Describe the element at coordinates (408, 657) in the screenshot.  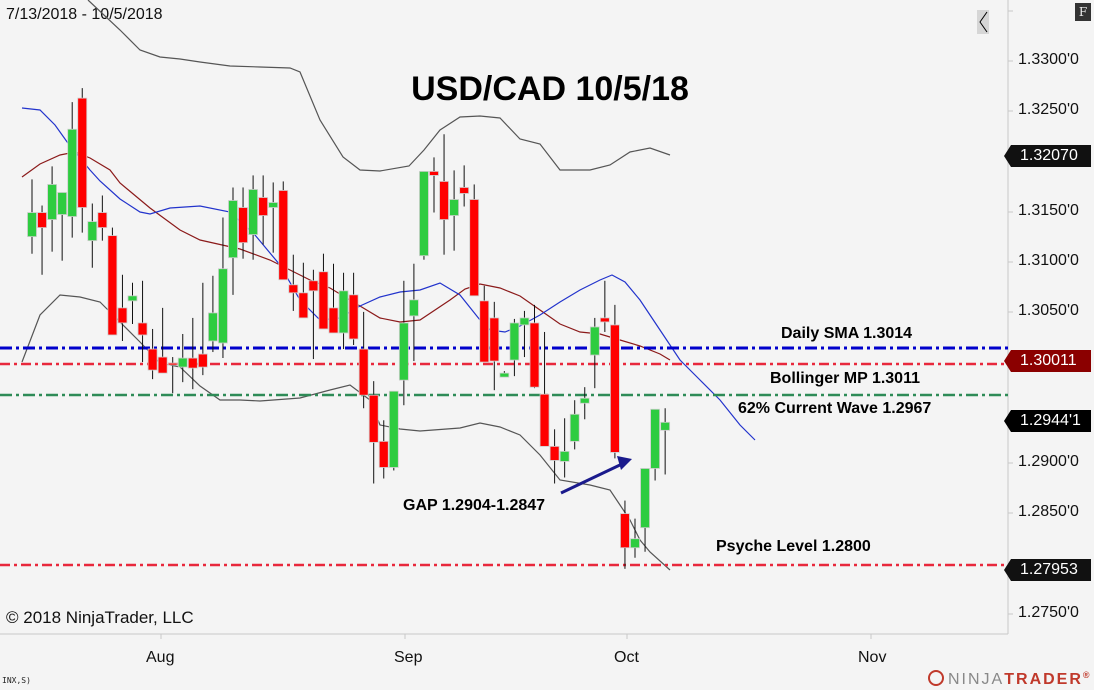
I see `x-tick-sep: Sep` at that location.